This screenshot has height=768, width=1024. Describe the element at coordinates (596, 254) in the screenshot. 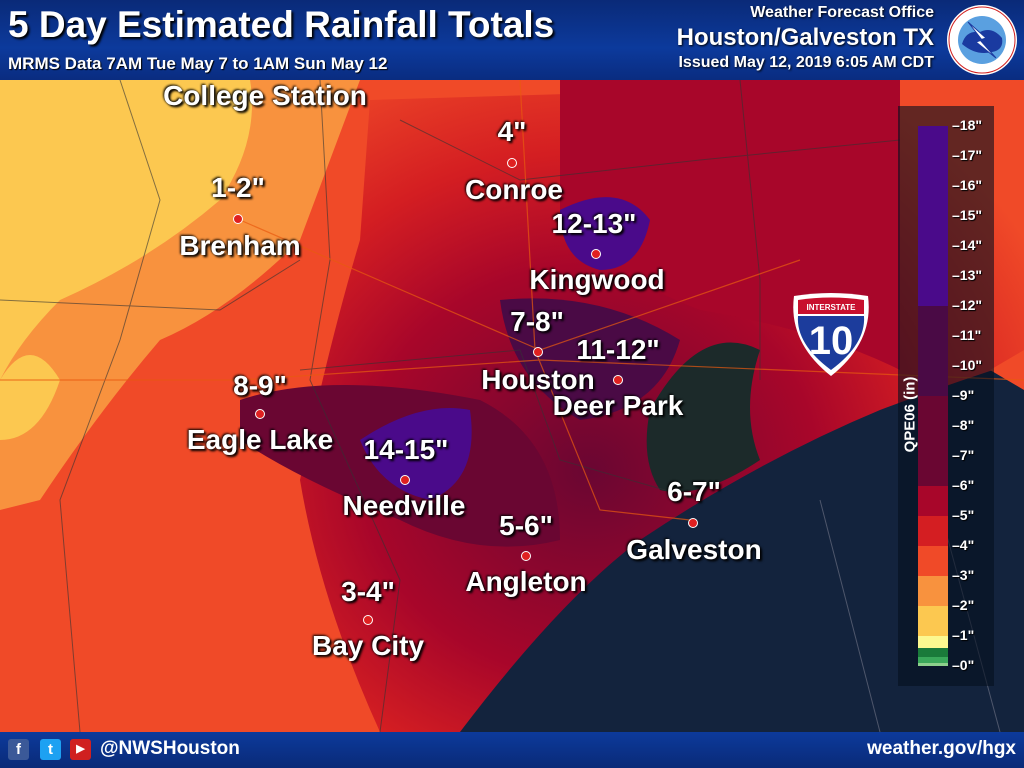

I see `city-marker-kingwood` at that location.